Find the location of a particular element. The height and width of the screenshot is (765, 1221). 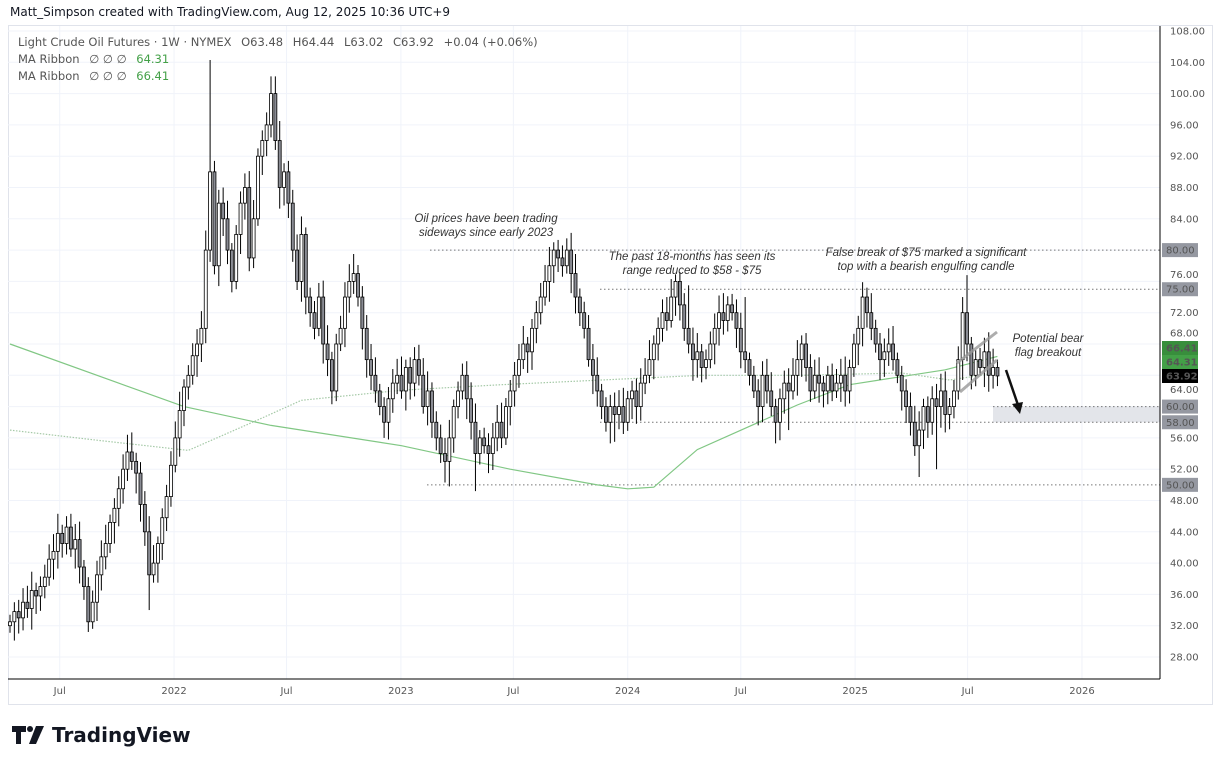

ohlc-close: C63.92 is located at coordinates (413, 42).